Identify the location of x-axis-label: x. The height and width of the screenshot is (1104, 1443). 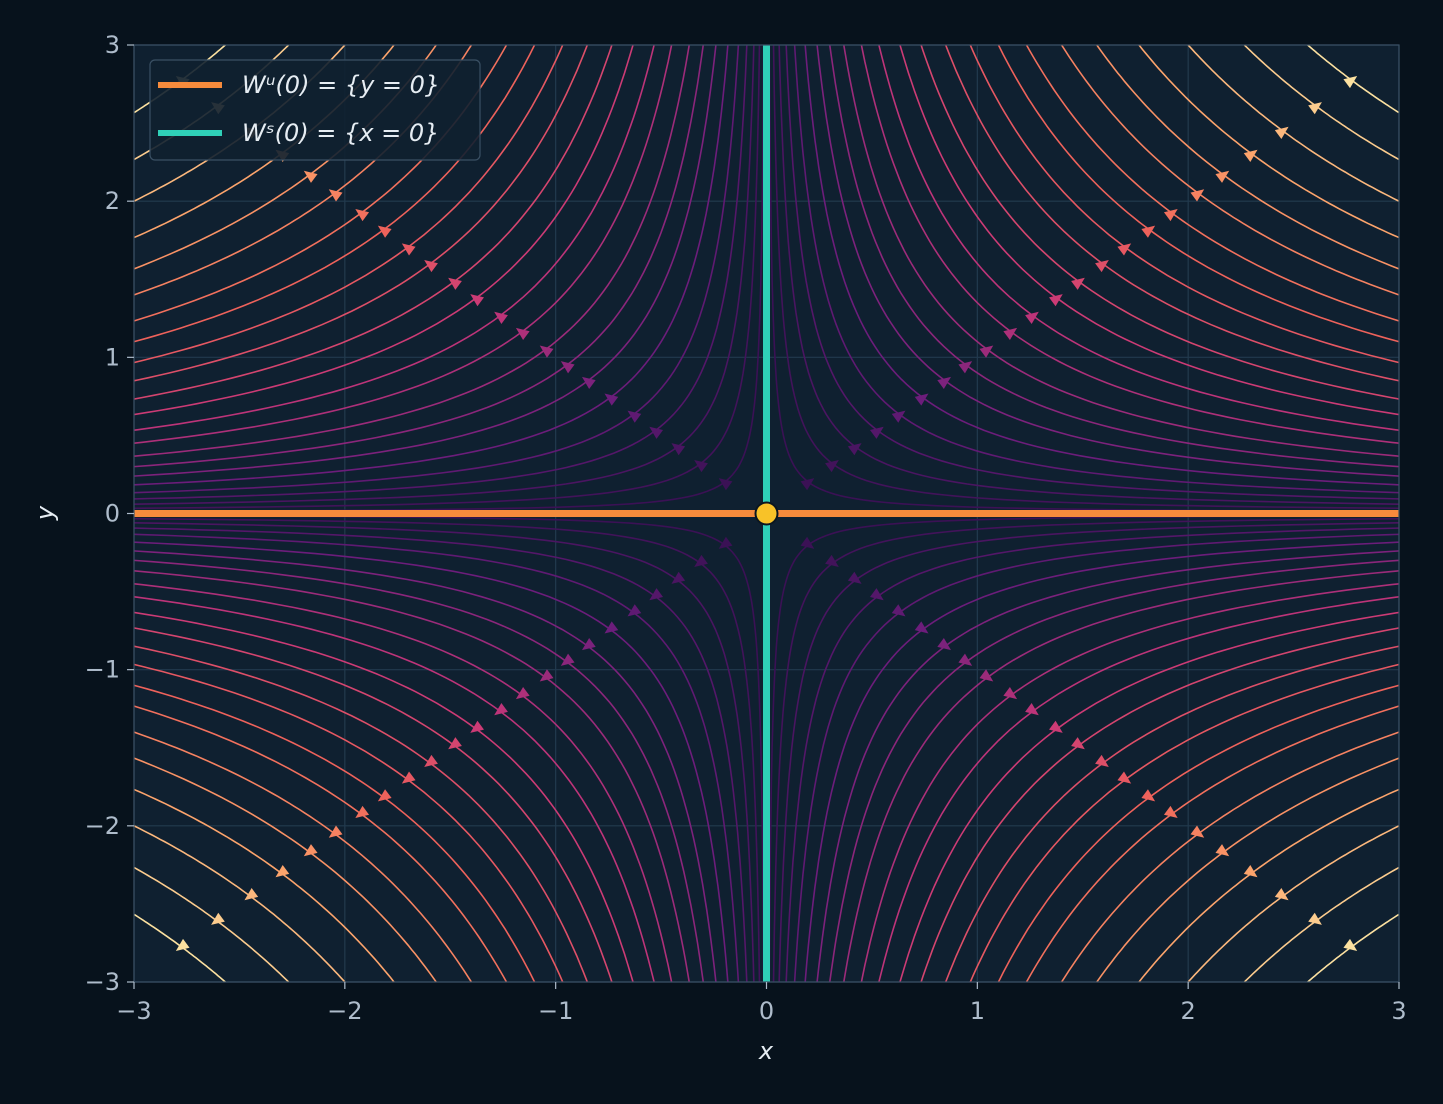
(766, 1051).